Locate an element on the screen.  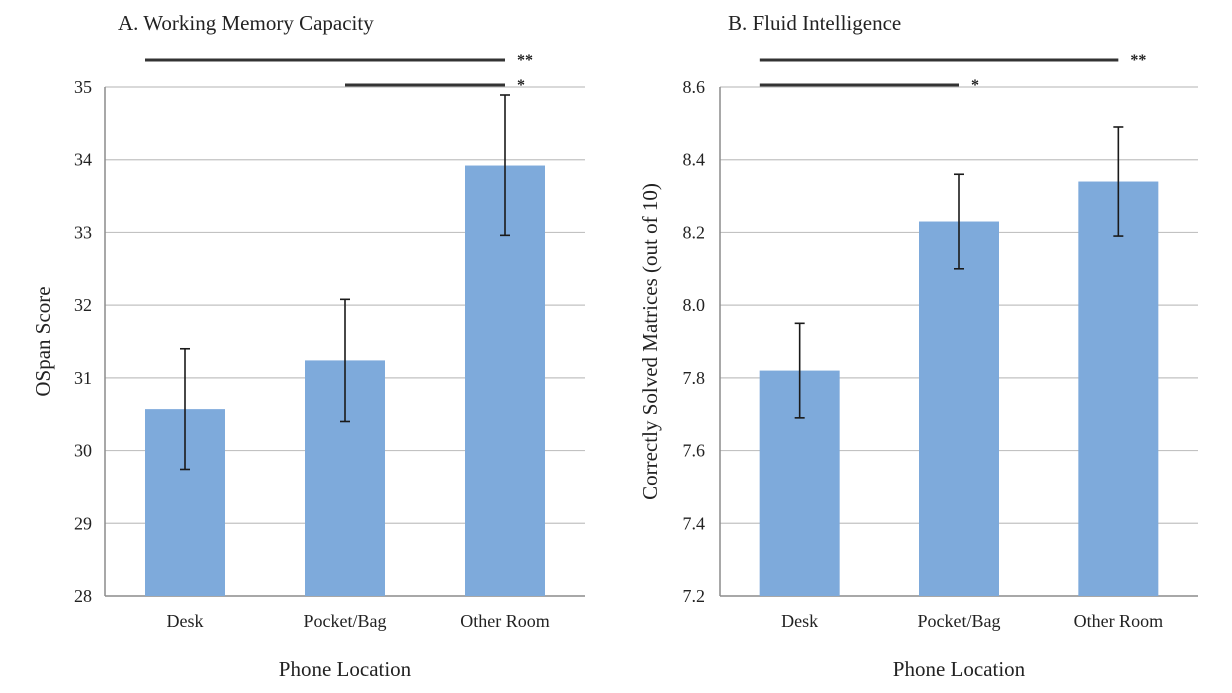
y-tick-label: 7.8 is located at coordinates (694, 378).